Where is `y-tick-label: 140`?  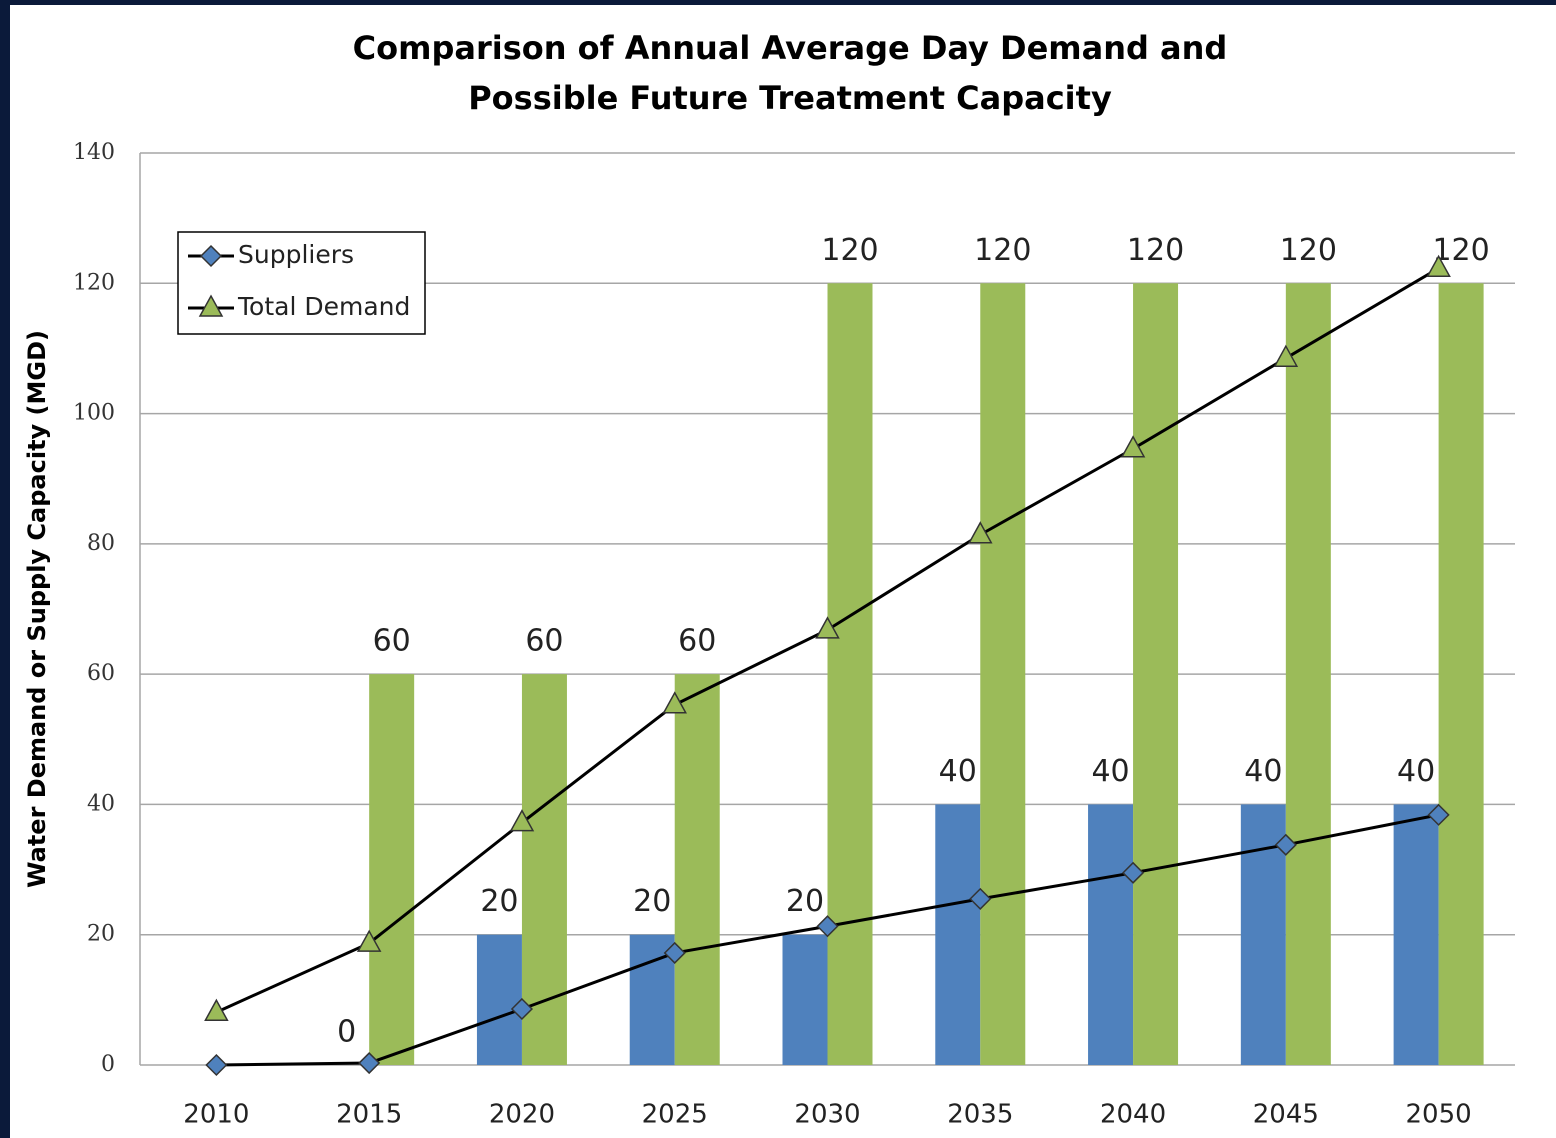
y-tick-label: 140 is located at coordinates (94, 152).